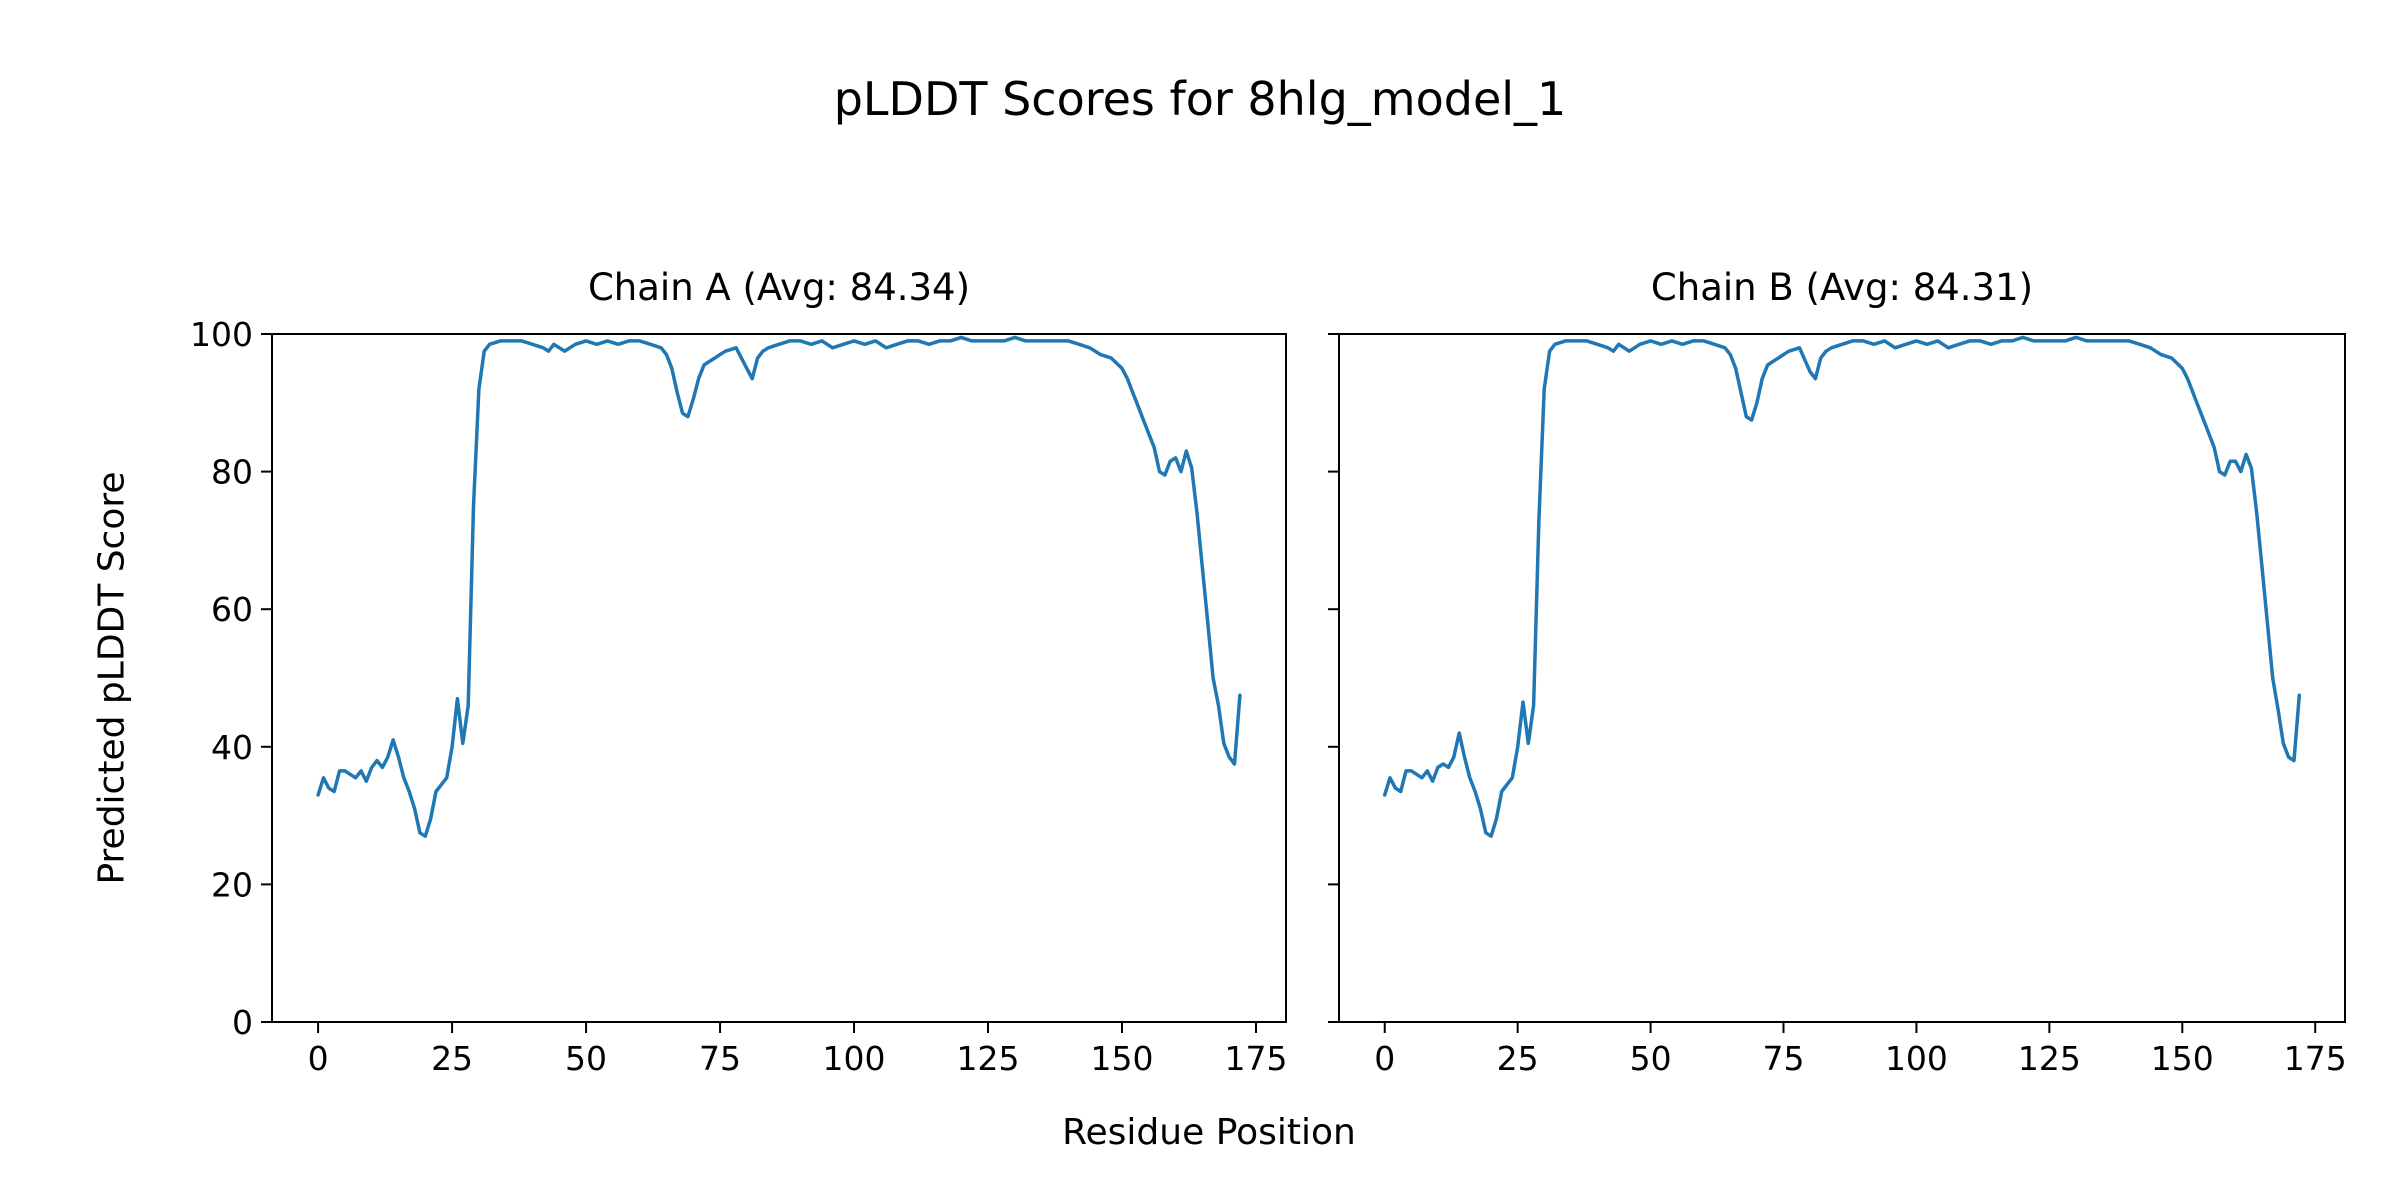 The height and width of the screenshot is (1200, 2400). I want to click on svg-text: 80, so click(232, 472).